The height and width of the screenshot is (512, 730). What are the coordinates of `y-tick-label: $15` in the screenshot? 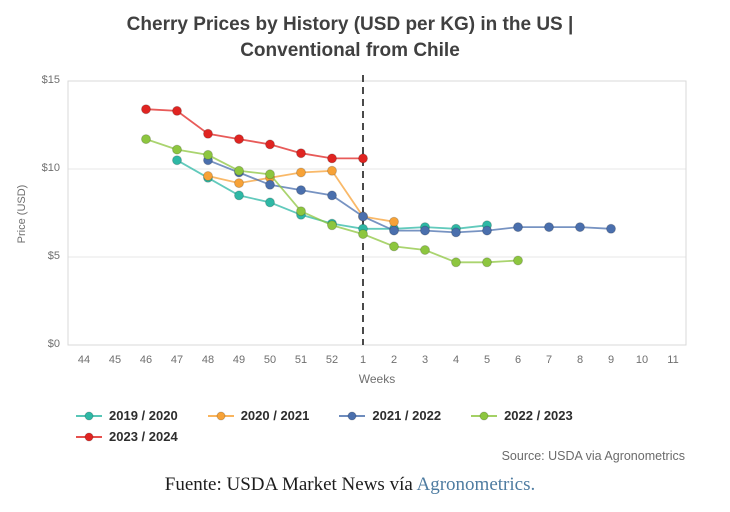 It's located at (50, 80).